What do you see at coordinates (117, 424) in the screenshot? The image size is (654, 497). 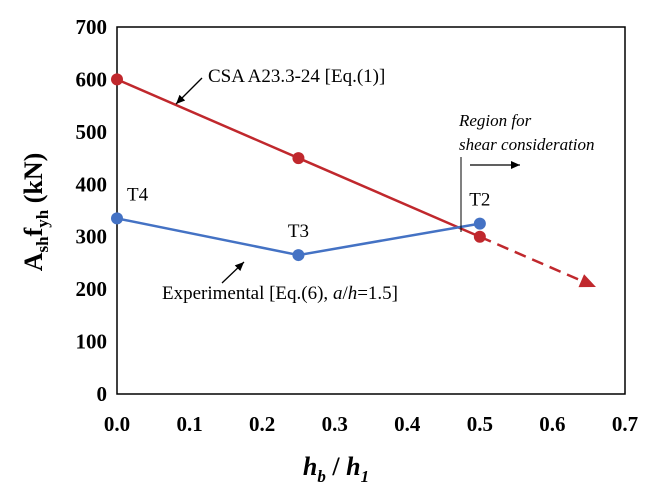 I see `x-tick-label: 0.0` at bounding box center [117, 424].